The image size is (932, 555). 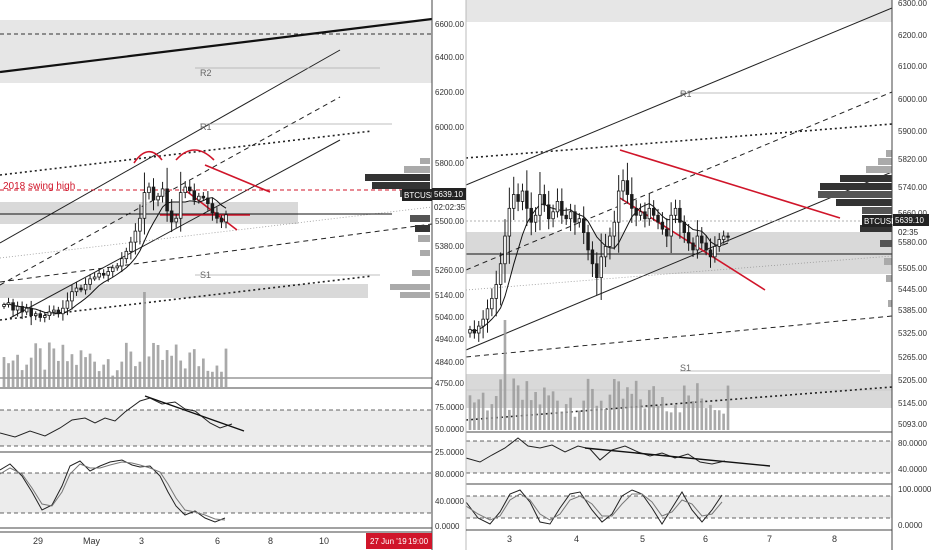 What do you see at coordinates (912, 403) in the screenshot?
I see `right-price-tick: 5145.00` at bounding box center [912, 403].